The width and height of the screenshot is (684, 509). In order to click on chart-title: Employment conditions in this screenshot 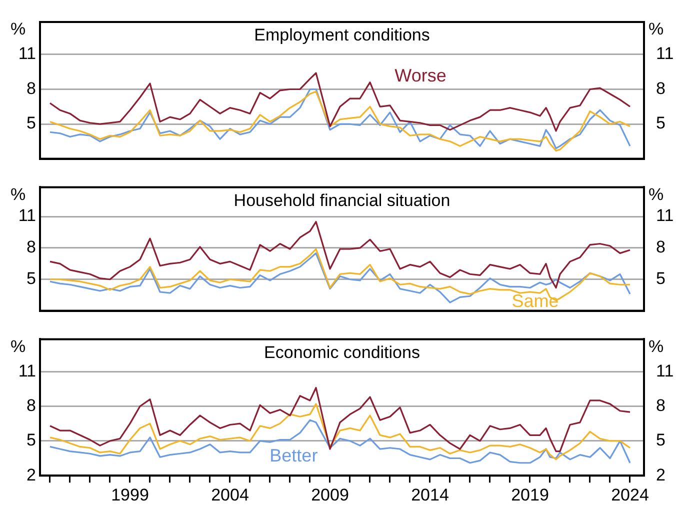, I will do `click(342, 35)`.